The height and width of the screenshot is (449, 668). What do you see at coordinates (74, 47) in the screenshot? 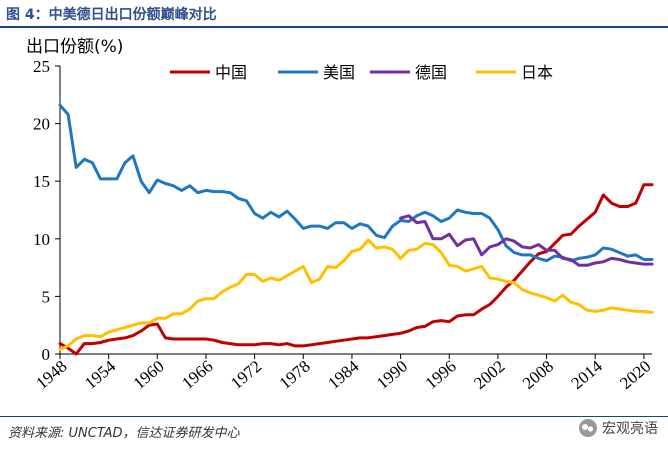
I see `y-axis-label: 出口份额(%)` at bounding box center [74, 47].